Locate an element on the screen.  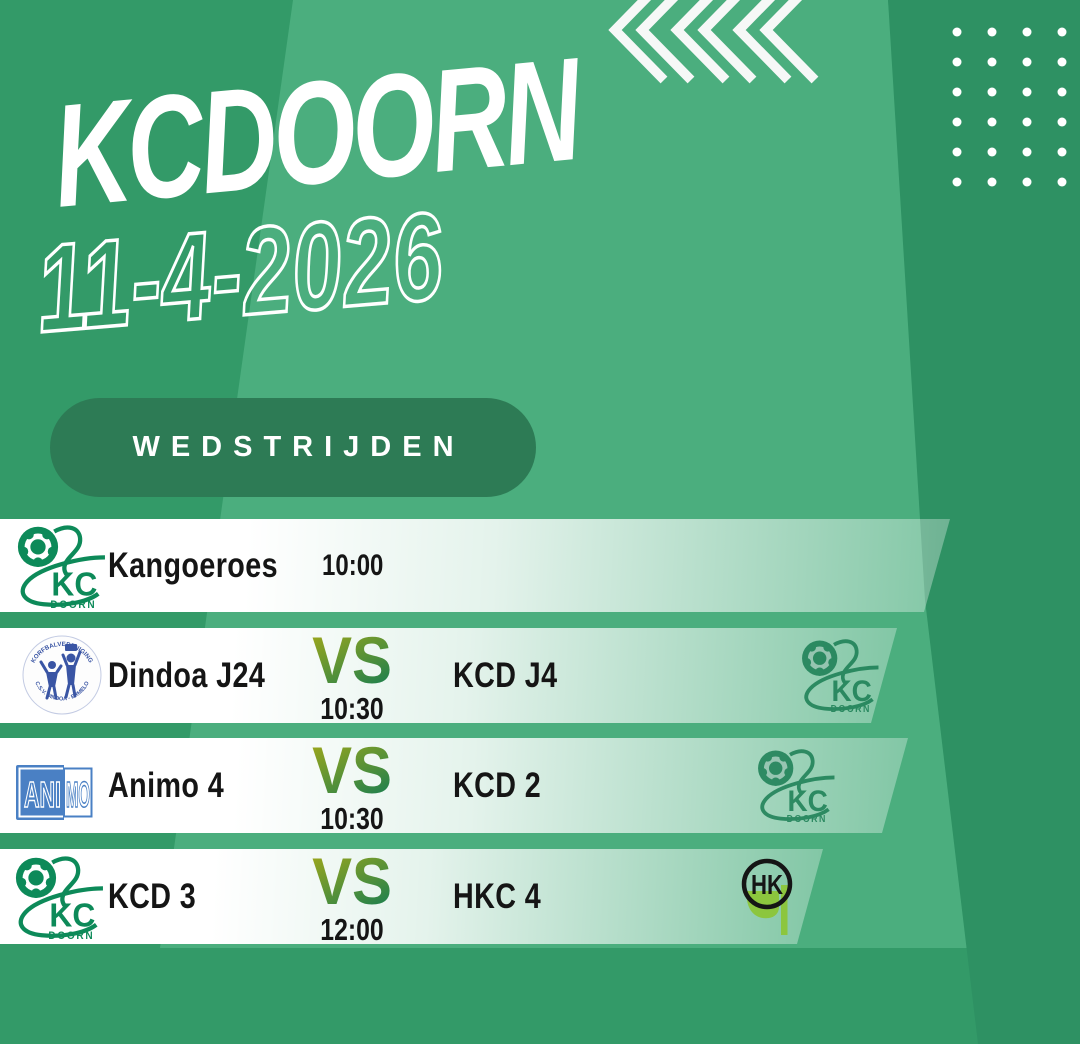
away-team-name: HKC 4 is located at coordinates (497, 896).